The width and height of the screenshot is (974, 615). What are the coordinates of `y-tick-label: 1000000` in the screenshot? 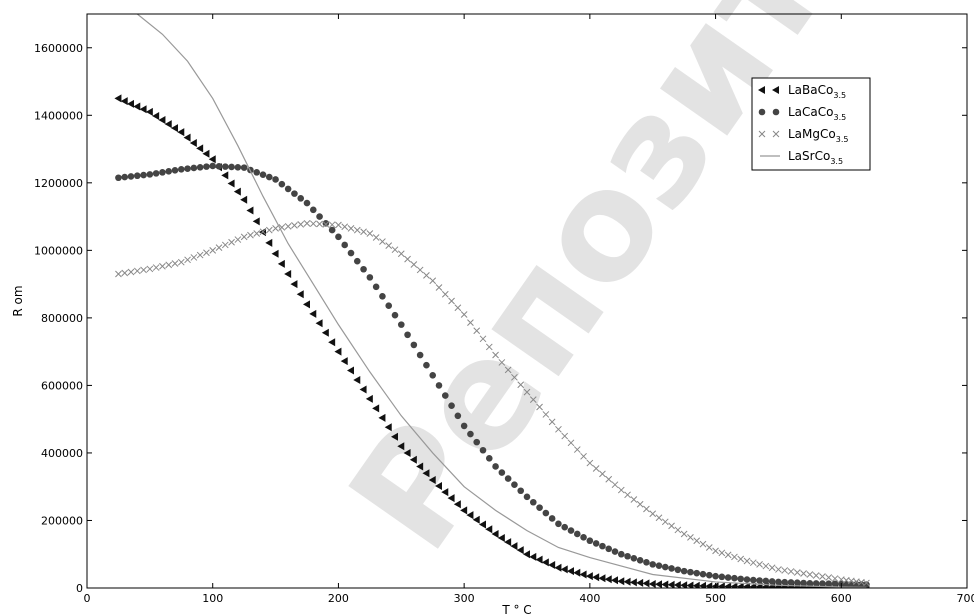 It's located at (58, 250).